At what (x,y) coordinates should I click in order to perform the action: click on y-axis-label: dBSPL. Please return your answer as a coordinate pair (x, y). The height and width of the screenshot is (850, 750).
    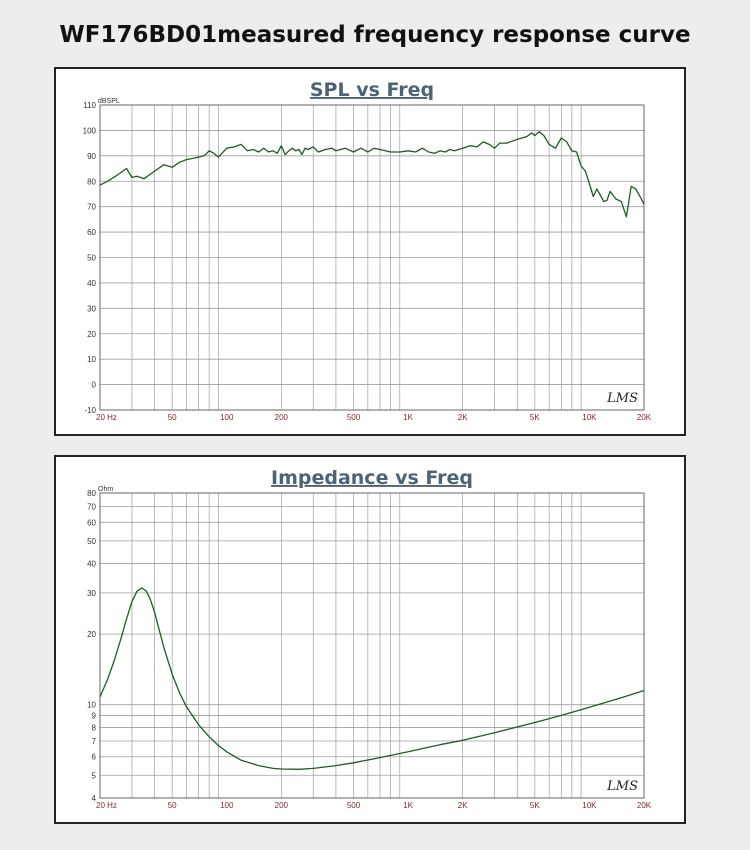
    Looking at the image, I should click on (109, 101).